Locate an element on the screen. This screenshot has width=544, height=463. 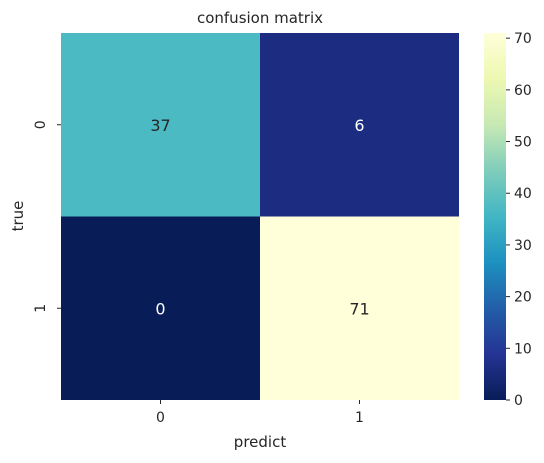
x-axis-label: predict is located at coordinates (260, 442).